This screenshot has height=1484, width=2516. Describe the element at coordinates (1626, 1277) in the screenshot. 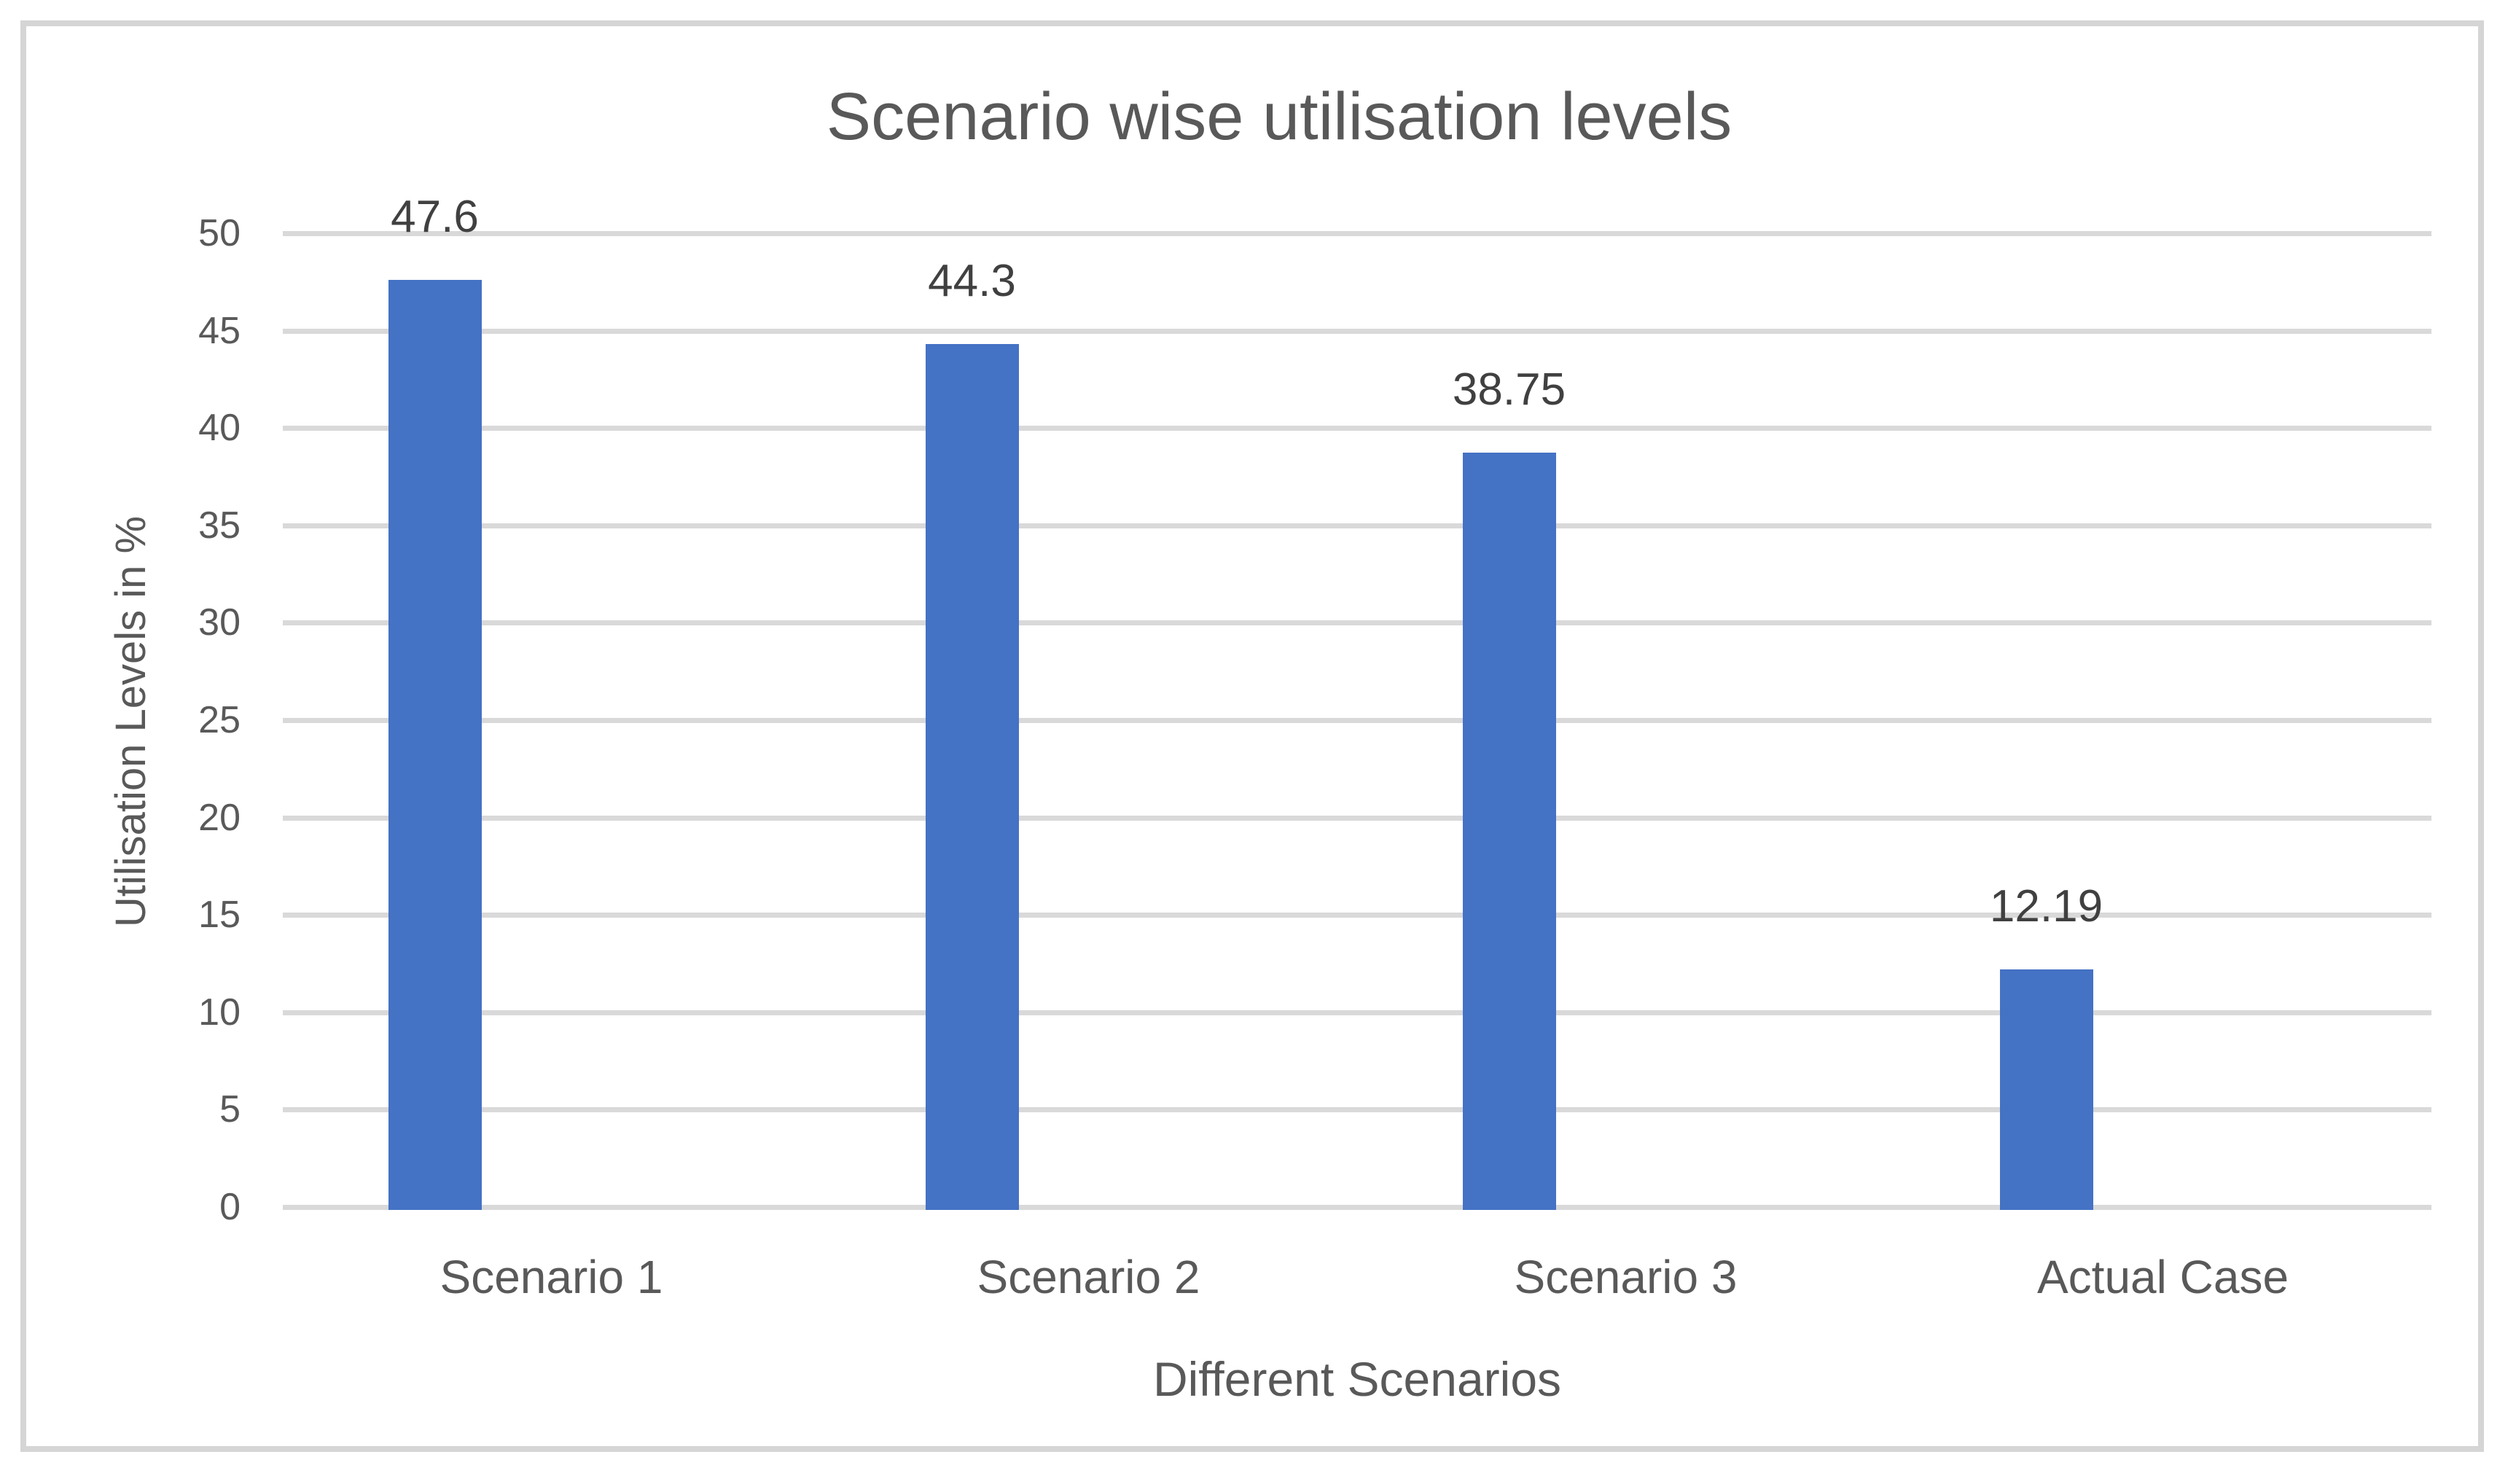

I see `x-category-label-scenario-3: Scenario 3` at that location.